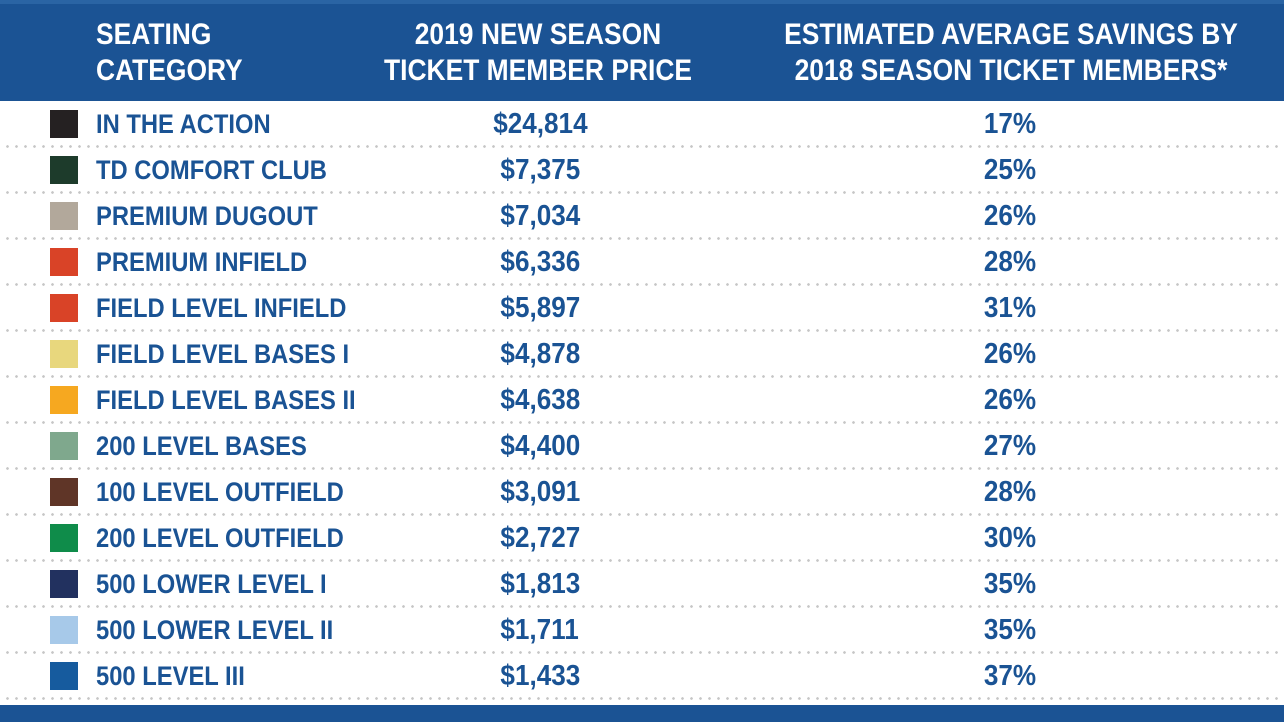 This screenshot has width=1284, height=722. I want to click on category-cell: FIELD LEVEL INFIELD, so click(230, 308).